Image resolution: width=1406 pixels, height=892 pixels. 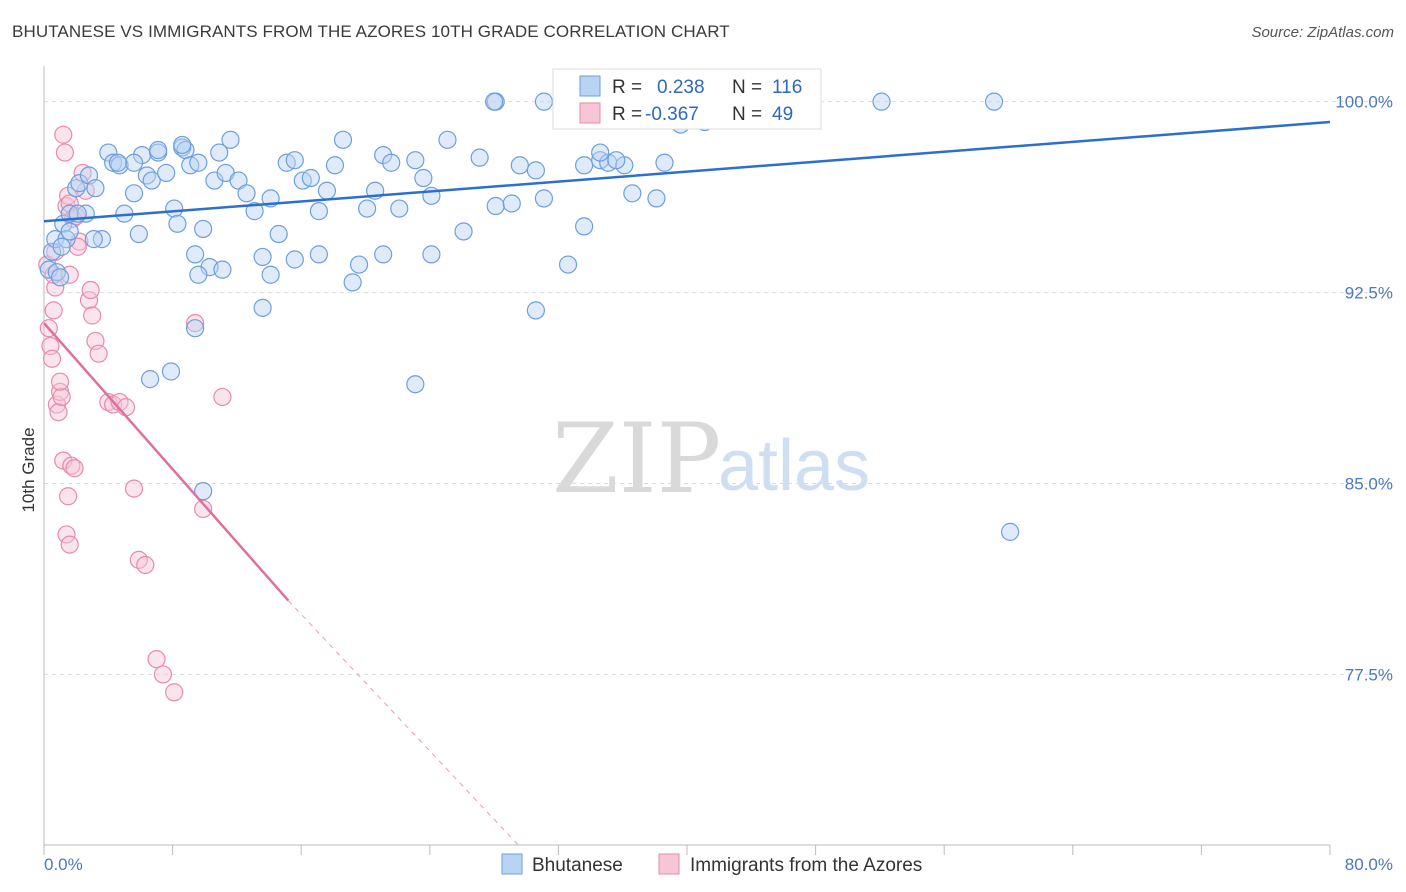 What do you see at coordinates (63, 864) in the screenshot?
I see `x-tick-label-min: 0.0%` at bounding box center [63, 864].